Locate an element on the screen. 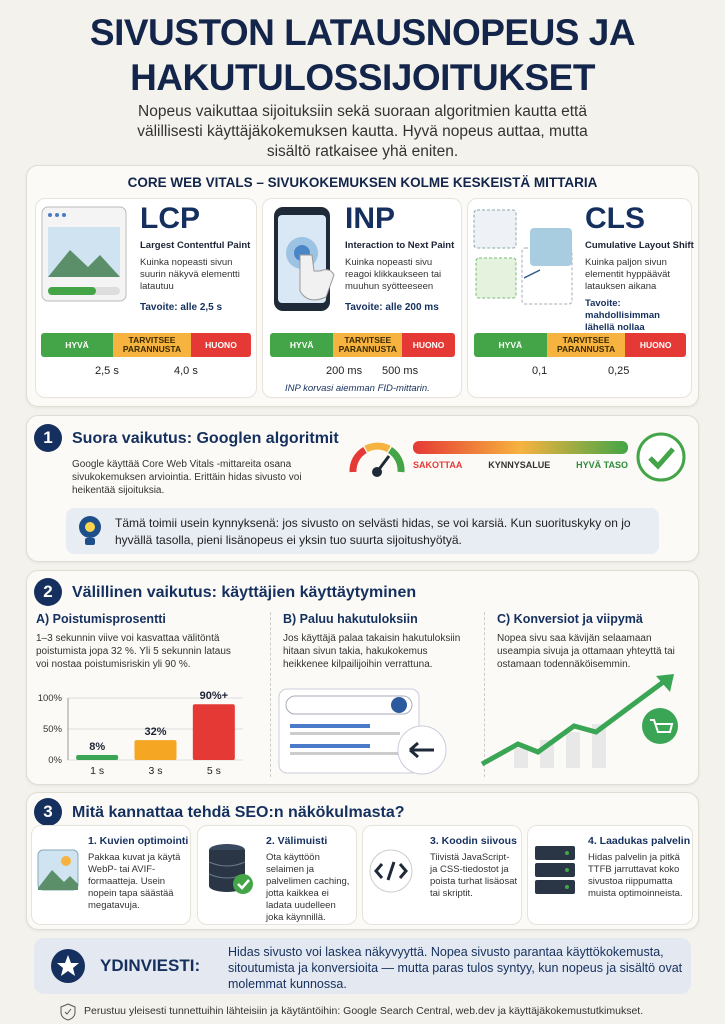 The width and height of the screenshot is (725, 1024). threshold: 0,25 is located at coordinates (619, 371).